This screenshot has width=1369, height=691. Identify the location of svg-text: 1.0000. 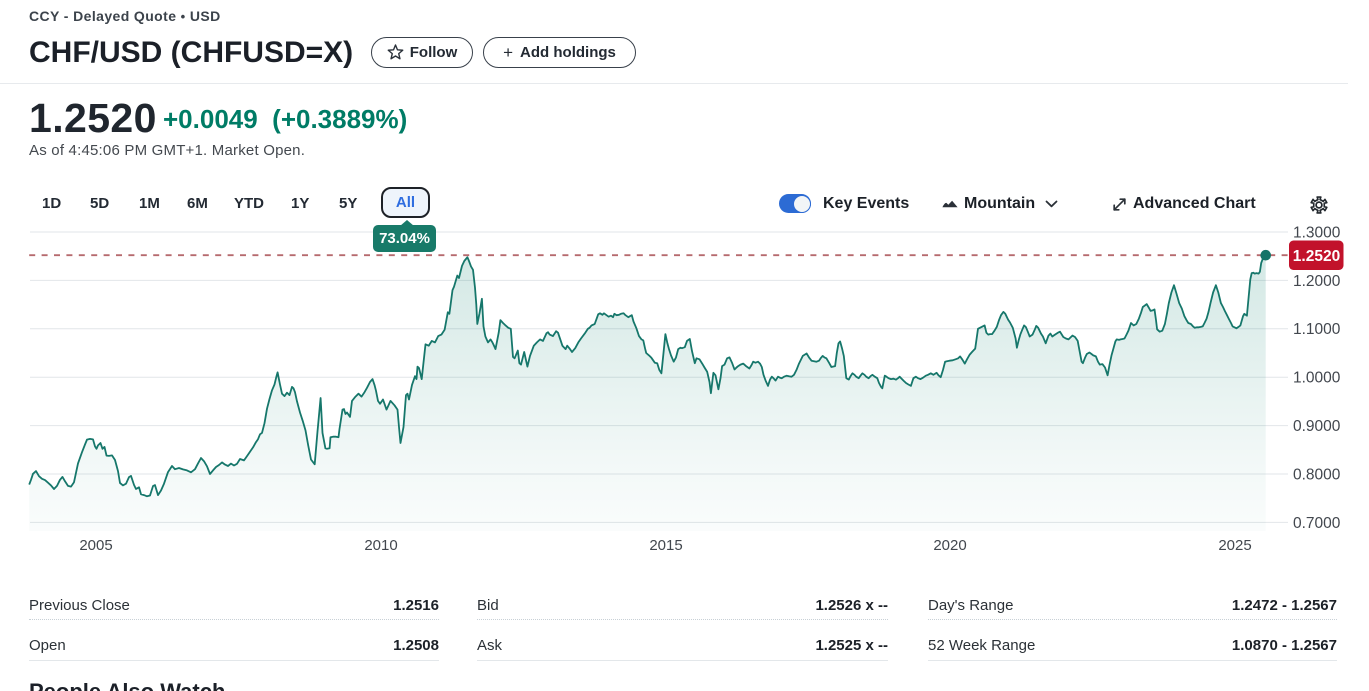
(1317, 378).